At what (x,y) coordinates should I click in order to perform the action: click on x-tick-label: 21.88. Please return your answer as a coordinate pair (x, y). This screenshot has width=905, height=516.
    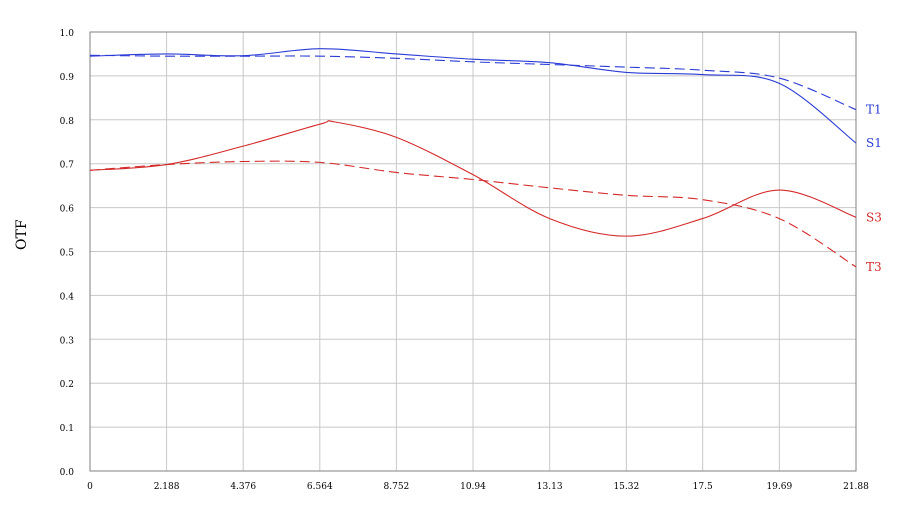
    Looking at the image, I should click on (856, 487).